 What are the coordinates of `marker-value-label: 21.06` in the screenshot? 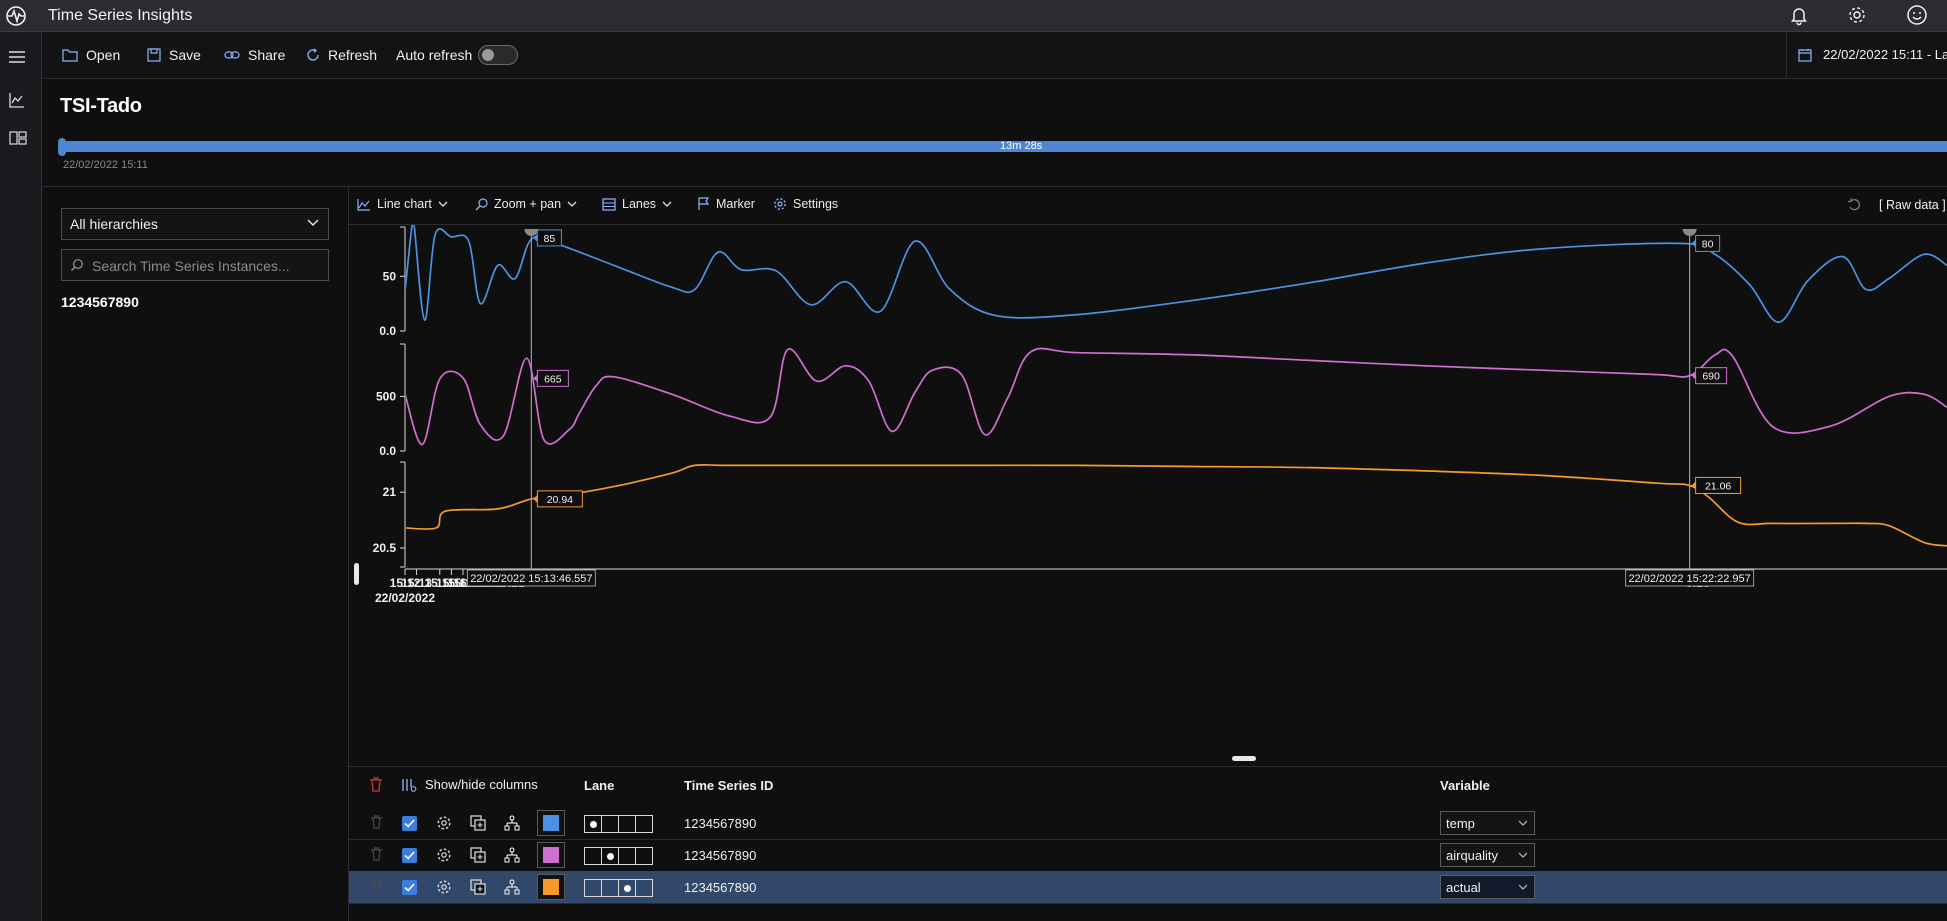 It's located at (1718, 486).